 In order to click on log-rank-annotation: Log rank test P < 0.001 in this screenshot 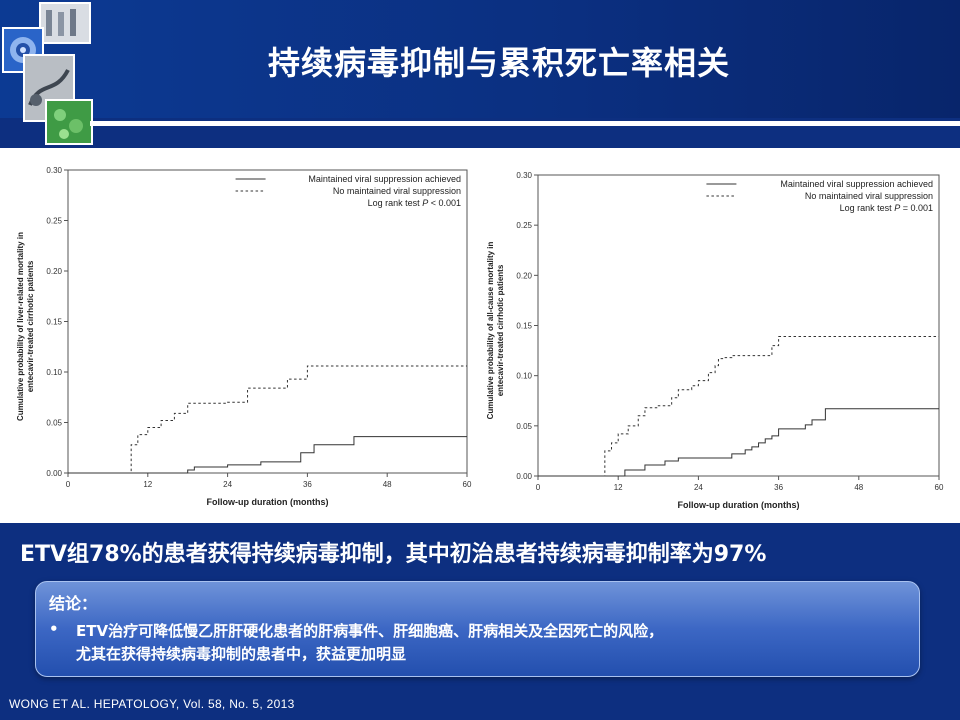, I will do `click(414, 203)`.